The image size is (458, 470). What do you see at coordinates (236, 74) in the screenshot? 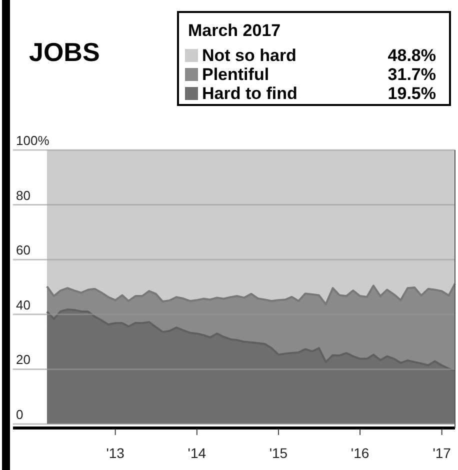
I see `legend-label: Plentiful` at bounding box center [236, 74].